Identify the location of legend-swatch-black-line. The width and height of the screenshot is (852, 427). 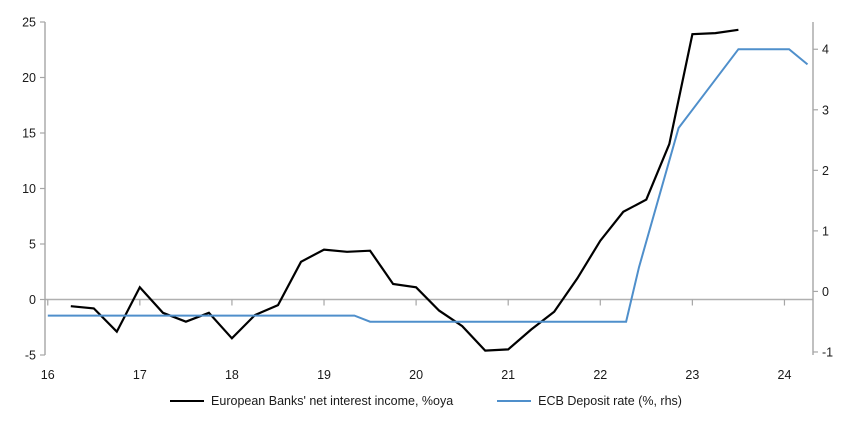
(187, 401).